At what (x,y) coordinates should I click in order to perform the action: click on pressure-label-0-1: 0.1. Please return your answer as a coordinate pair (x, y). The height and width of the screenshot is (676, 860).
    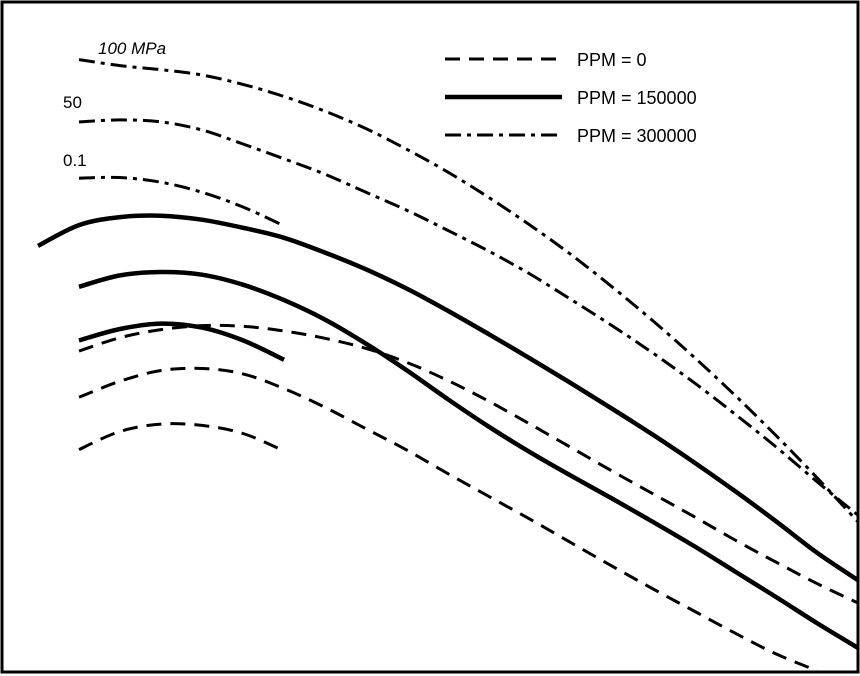
    Looking at the image, I should click on (75, 160).